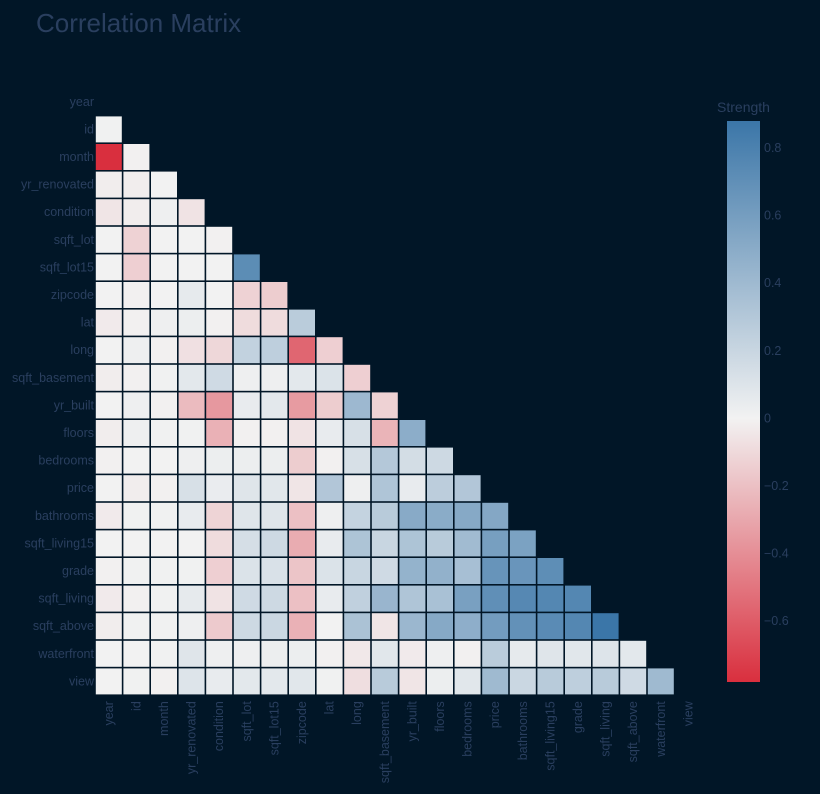 Image resolution: width=820 pixels, height=794 pixels. I want to click on heatmap-cell-lat-zipcode, so click(302, 322).